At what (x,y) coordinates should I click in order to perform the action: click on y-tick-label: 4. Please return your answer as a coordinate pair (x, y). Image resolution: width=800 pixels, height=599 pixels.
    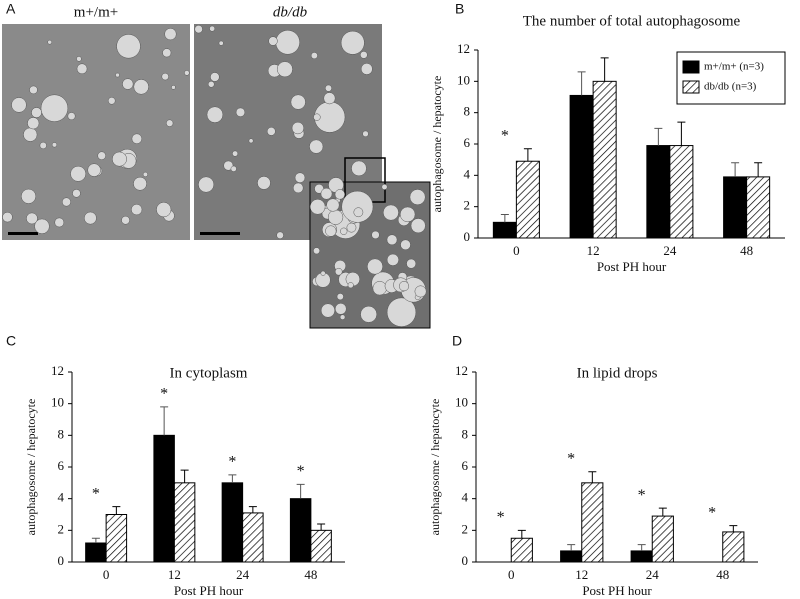
    Looking at the image, I should click on (61, 497).